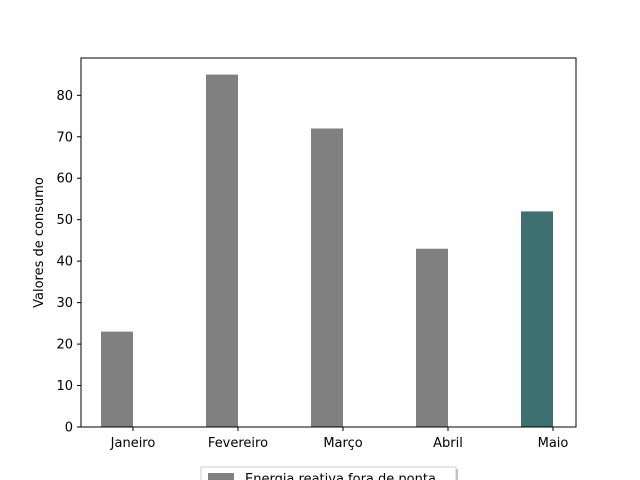 This screenshot has height=480, width=640. Describe the element at coordinates (117, 379) in the screenshot. I see `bar-janeiro` at that location.